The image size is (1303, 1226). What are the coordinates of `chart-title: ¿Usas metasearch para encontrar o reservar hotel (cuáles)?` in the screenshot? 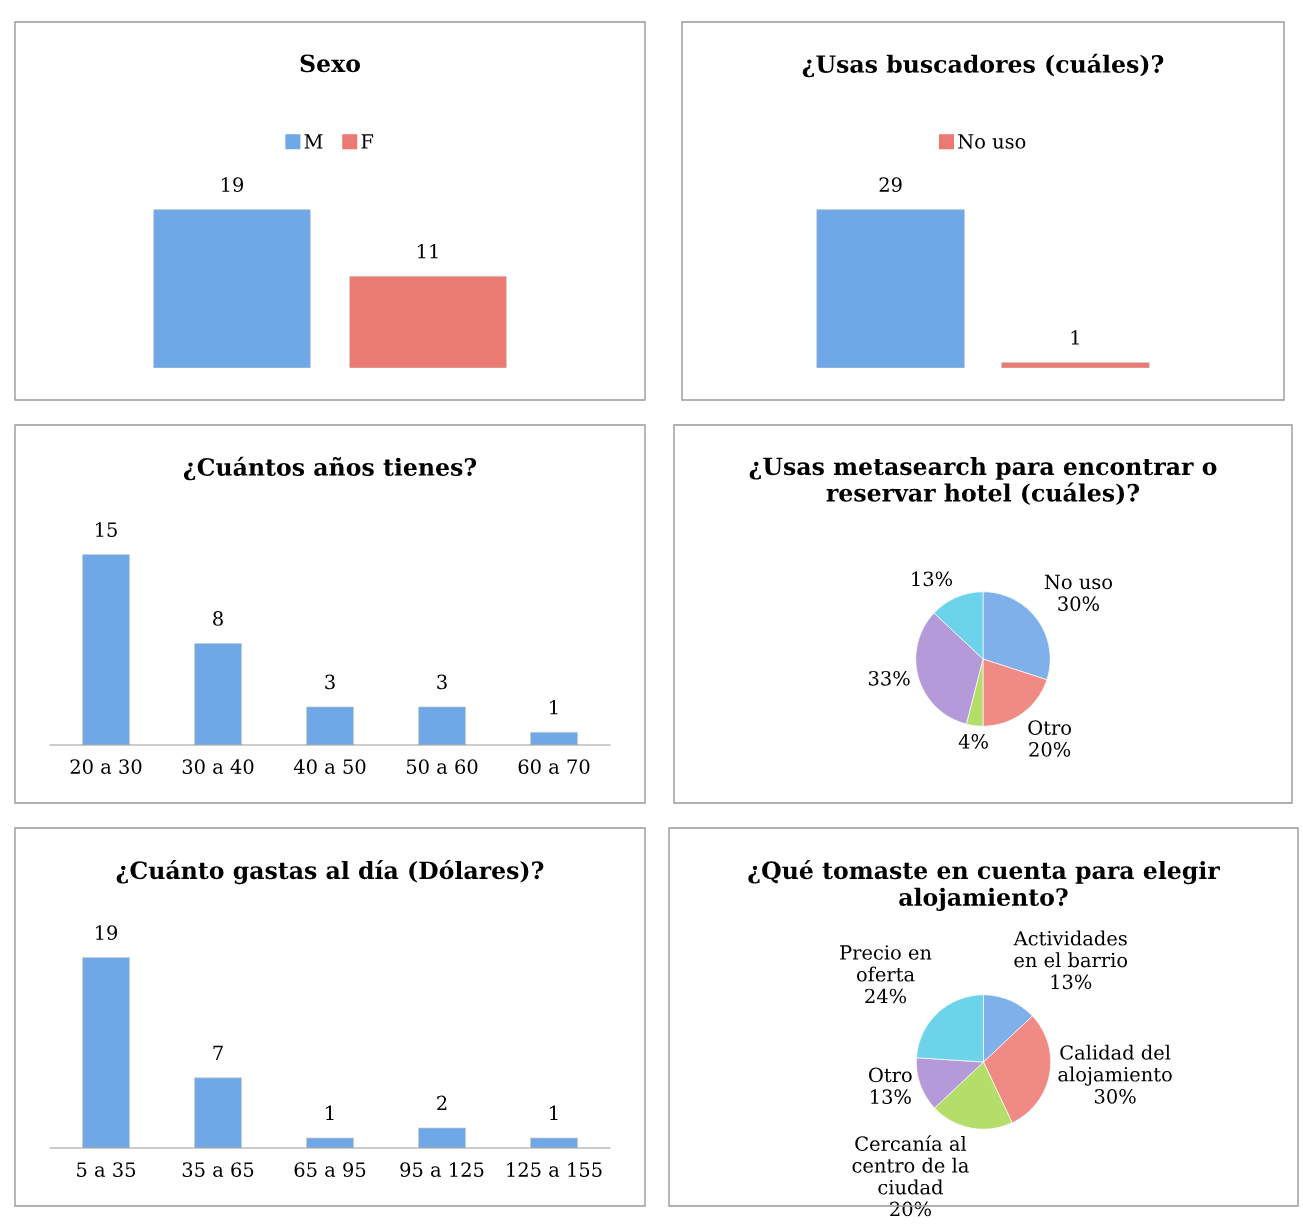 It's located at (983, 481).